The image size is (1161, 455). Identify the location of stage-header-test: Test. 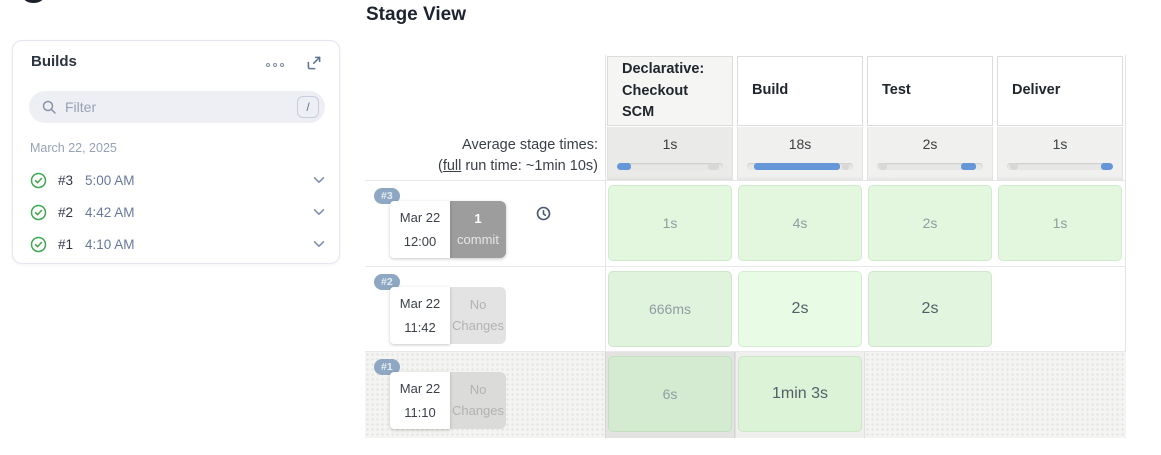
(930, 91).